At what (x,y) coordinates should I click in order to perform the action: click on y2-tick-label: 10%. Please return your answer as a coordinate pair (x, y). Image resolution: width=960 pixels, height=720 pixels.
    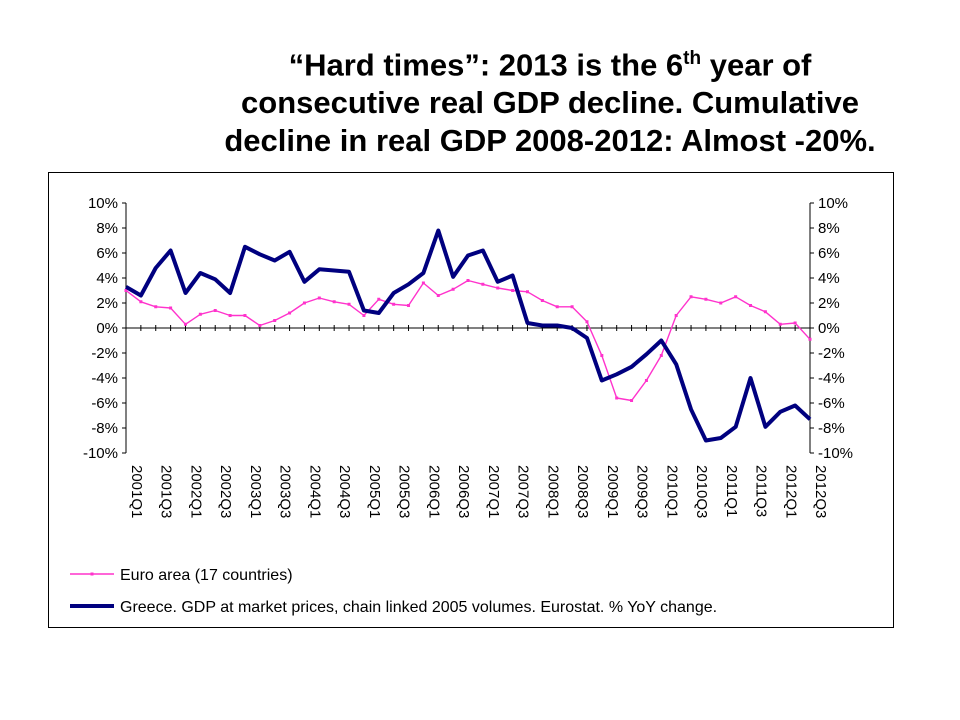
    Looking at the image, I should click on (833, 203).